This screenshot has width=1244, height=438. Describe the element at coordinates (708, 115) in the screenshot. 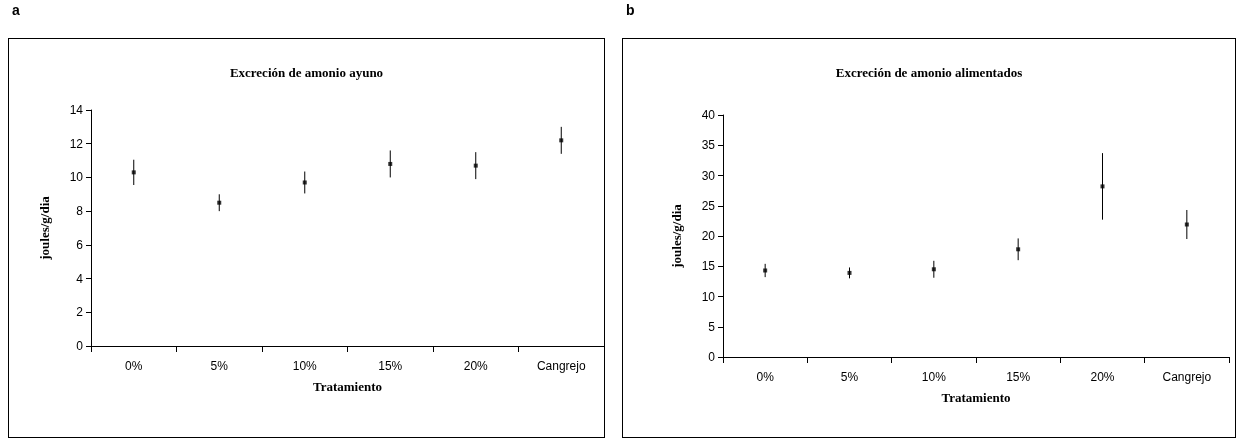

I see `y-tick-label: 40` at that location.